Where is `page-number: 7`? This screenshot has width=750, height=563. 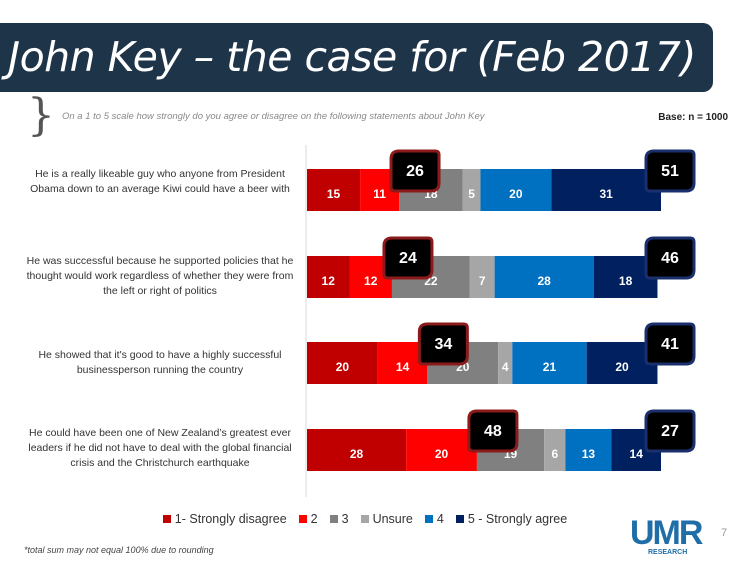 page-number: 7 is located at coordinates (724, 533).